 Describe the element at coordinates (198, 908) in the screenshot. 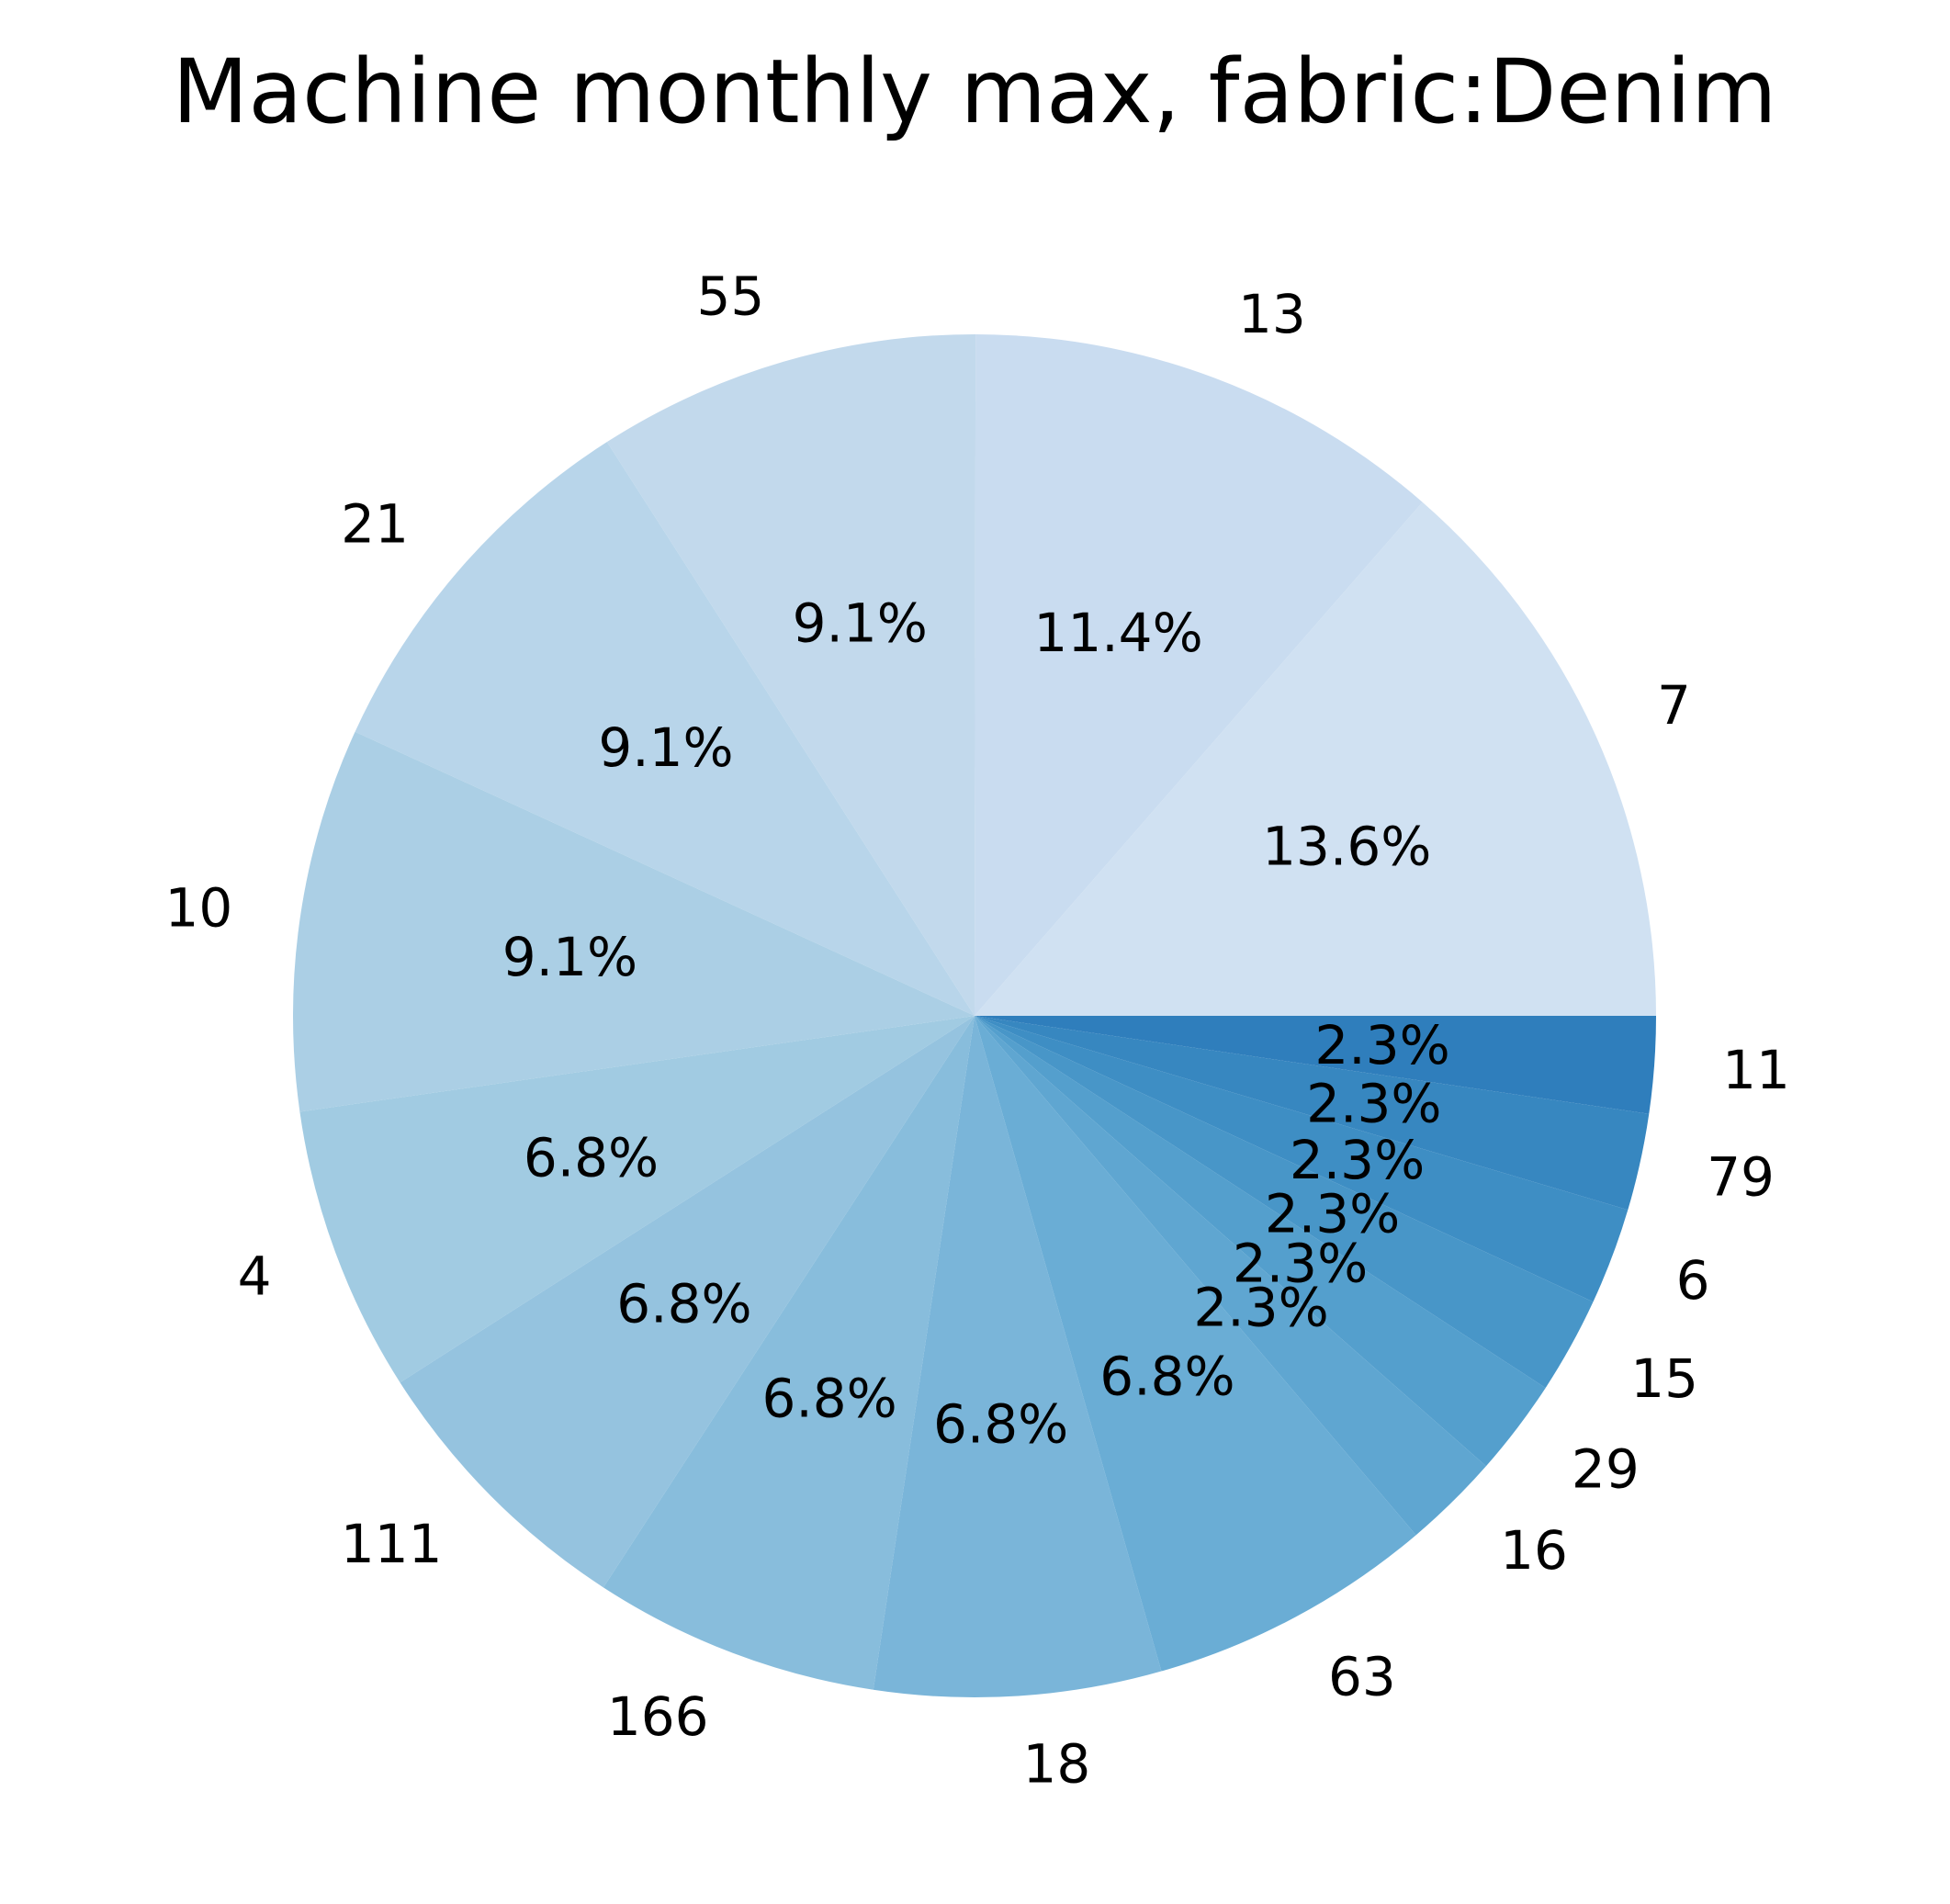

I see `slice-label: 10` at that location.